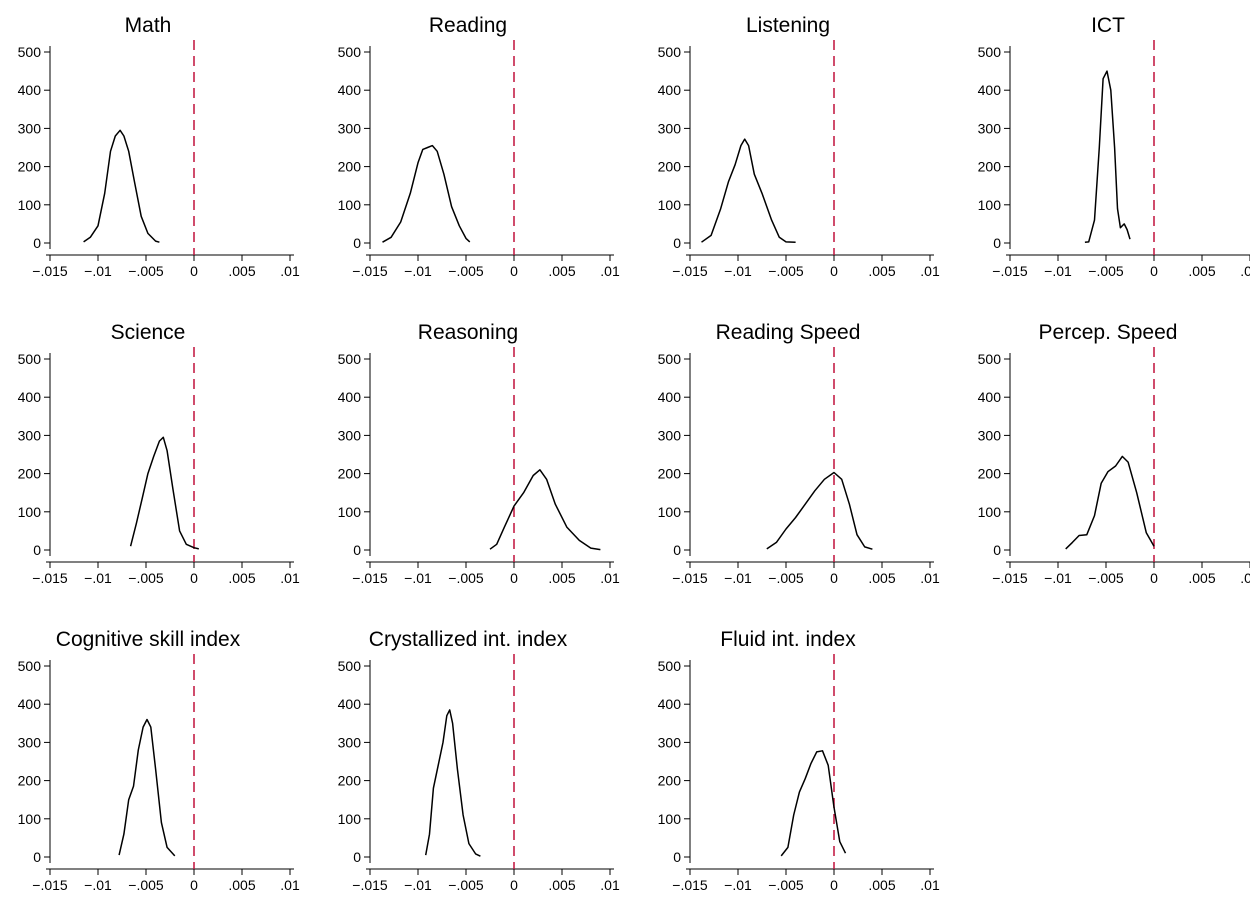 This screenshot has height=914, width=1250. What do you see at coordinates (468, 639) in the screenshot?
I see `panel-title: Crystallized int. index` at bounding box center [468, 639].